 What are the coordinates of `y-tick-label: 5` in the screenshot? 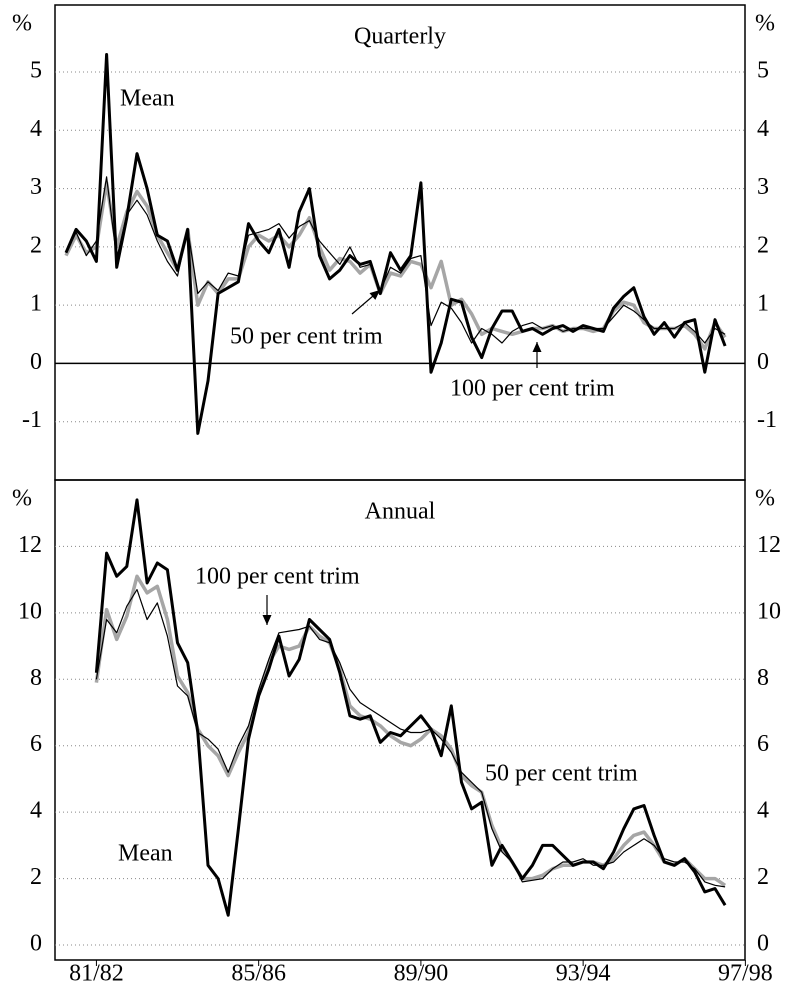 It's located at (36, 71).